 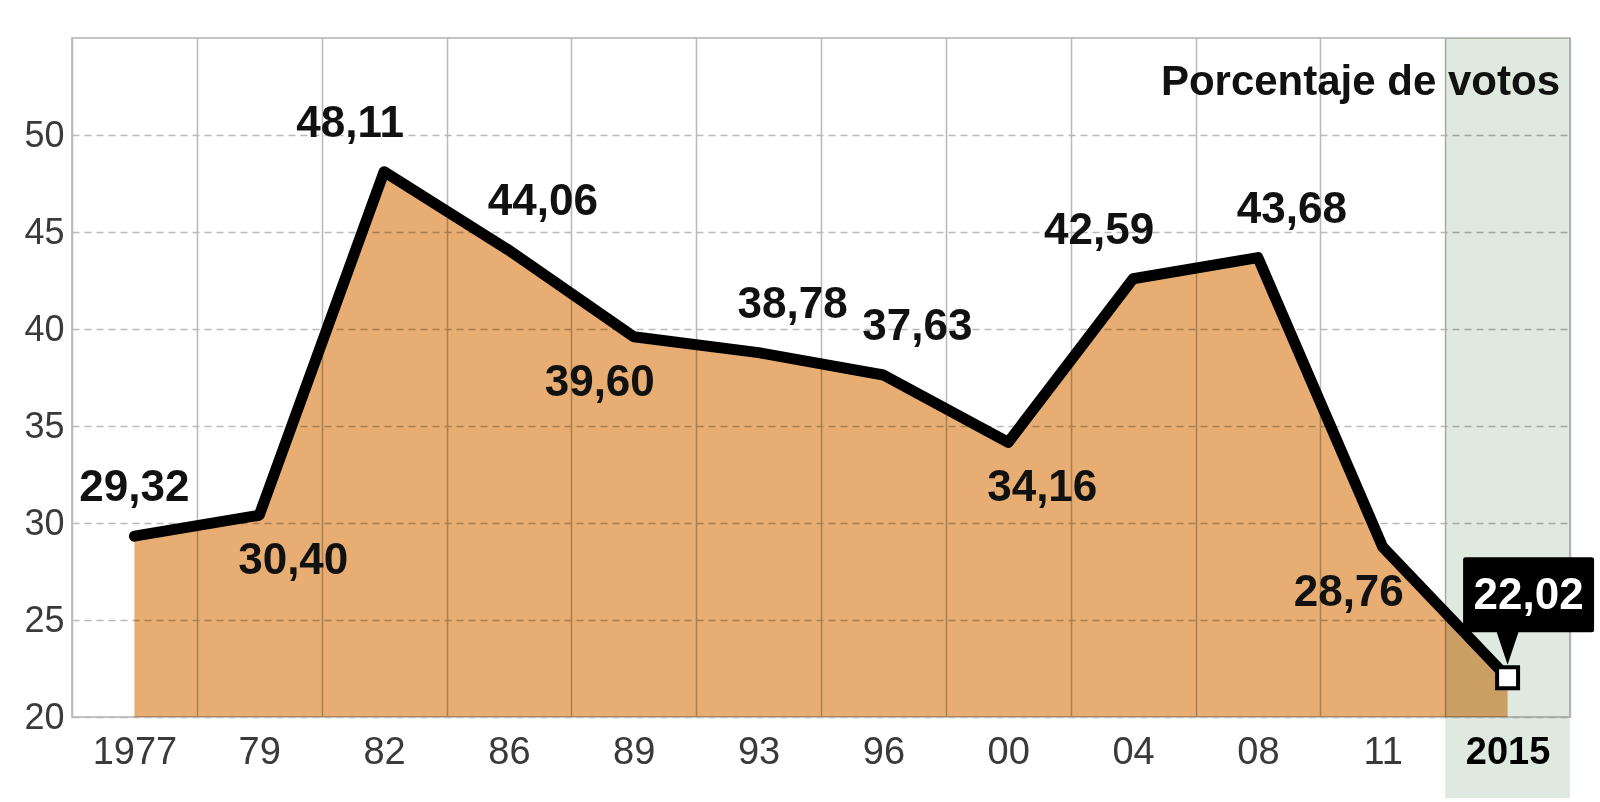 What do you see at coordinates (350, 121) in the screenshot?
I see `data-label: 48,11` at bounding box center [350, 121].